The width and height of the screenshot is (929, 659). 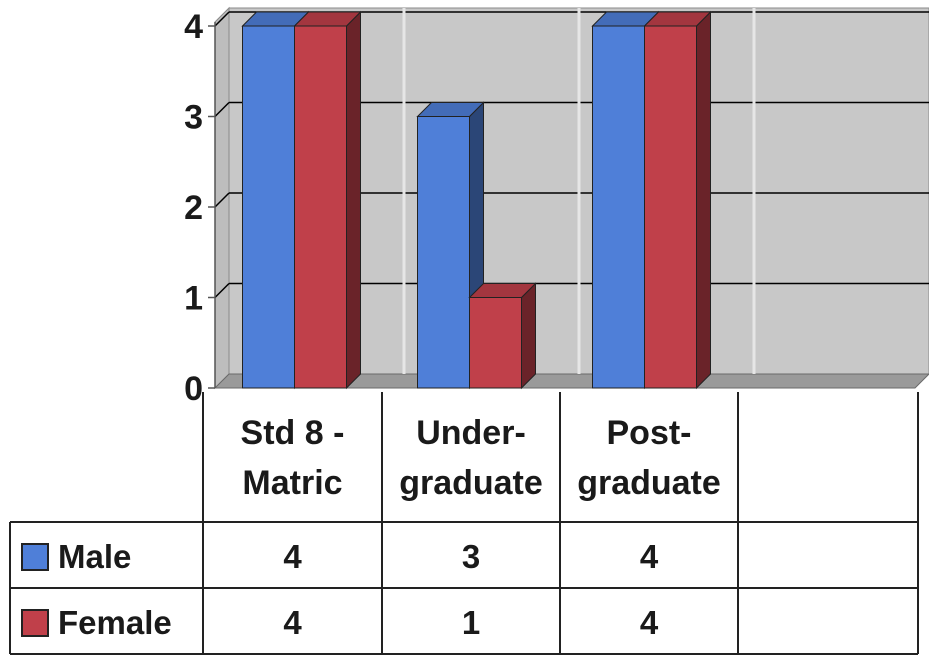 I want to click on legend-key-male, so click(x=35, y=557).